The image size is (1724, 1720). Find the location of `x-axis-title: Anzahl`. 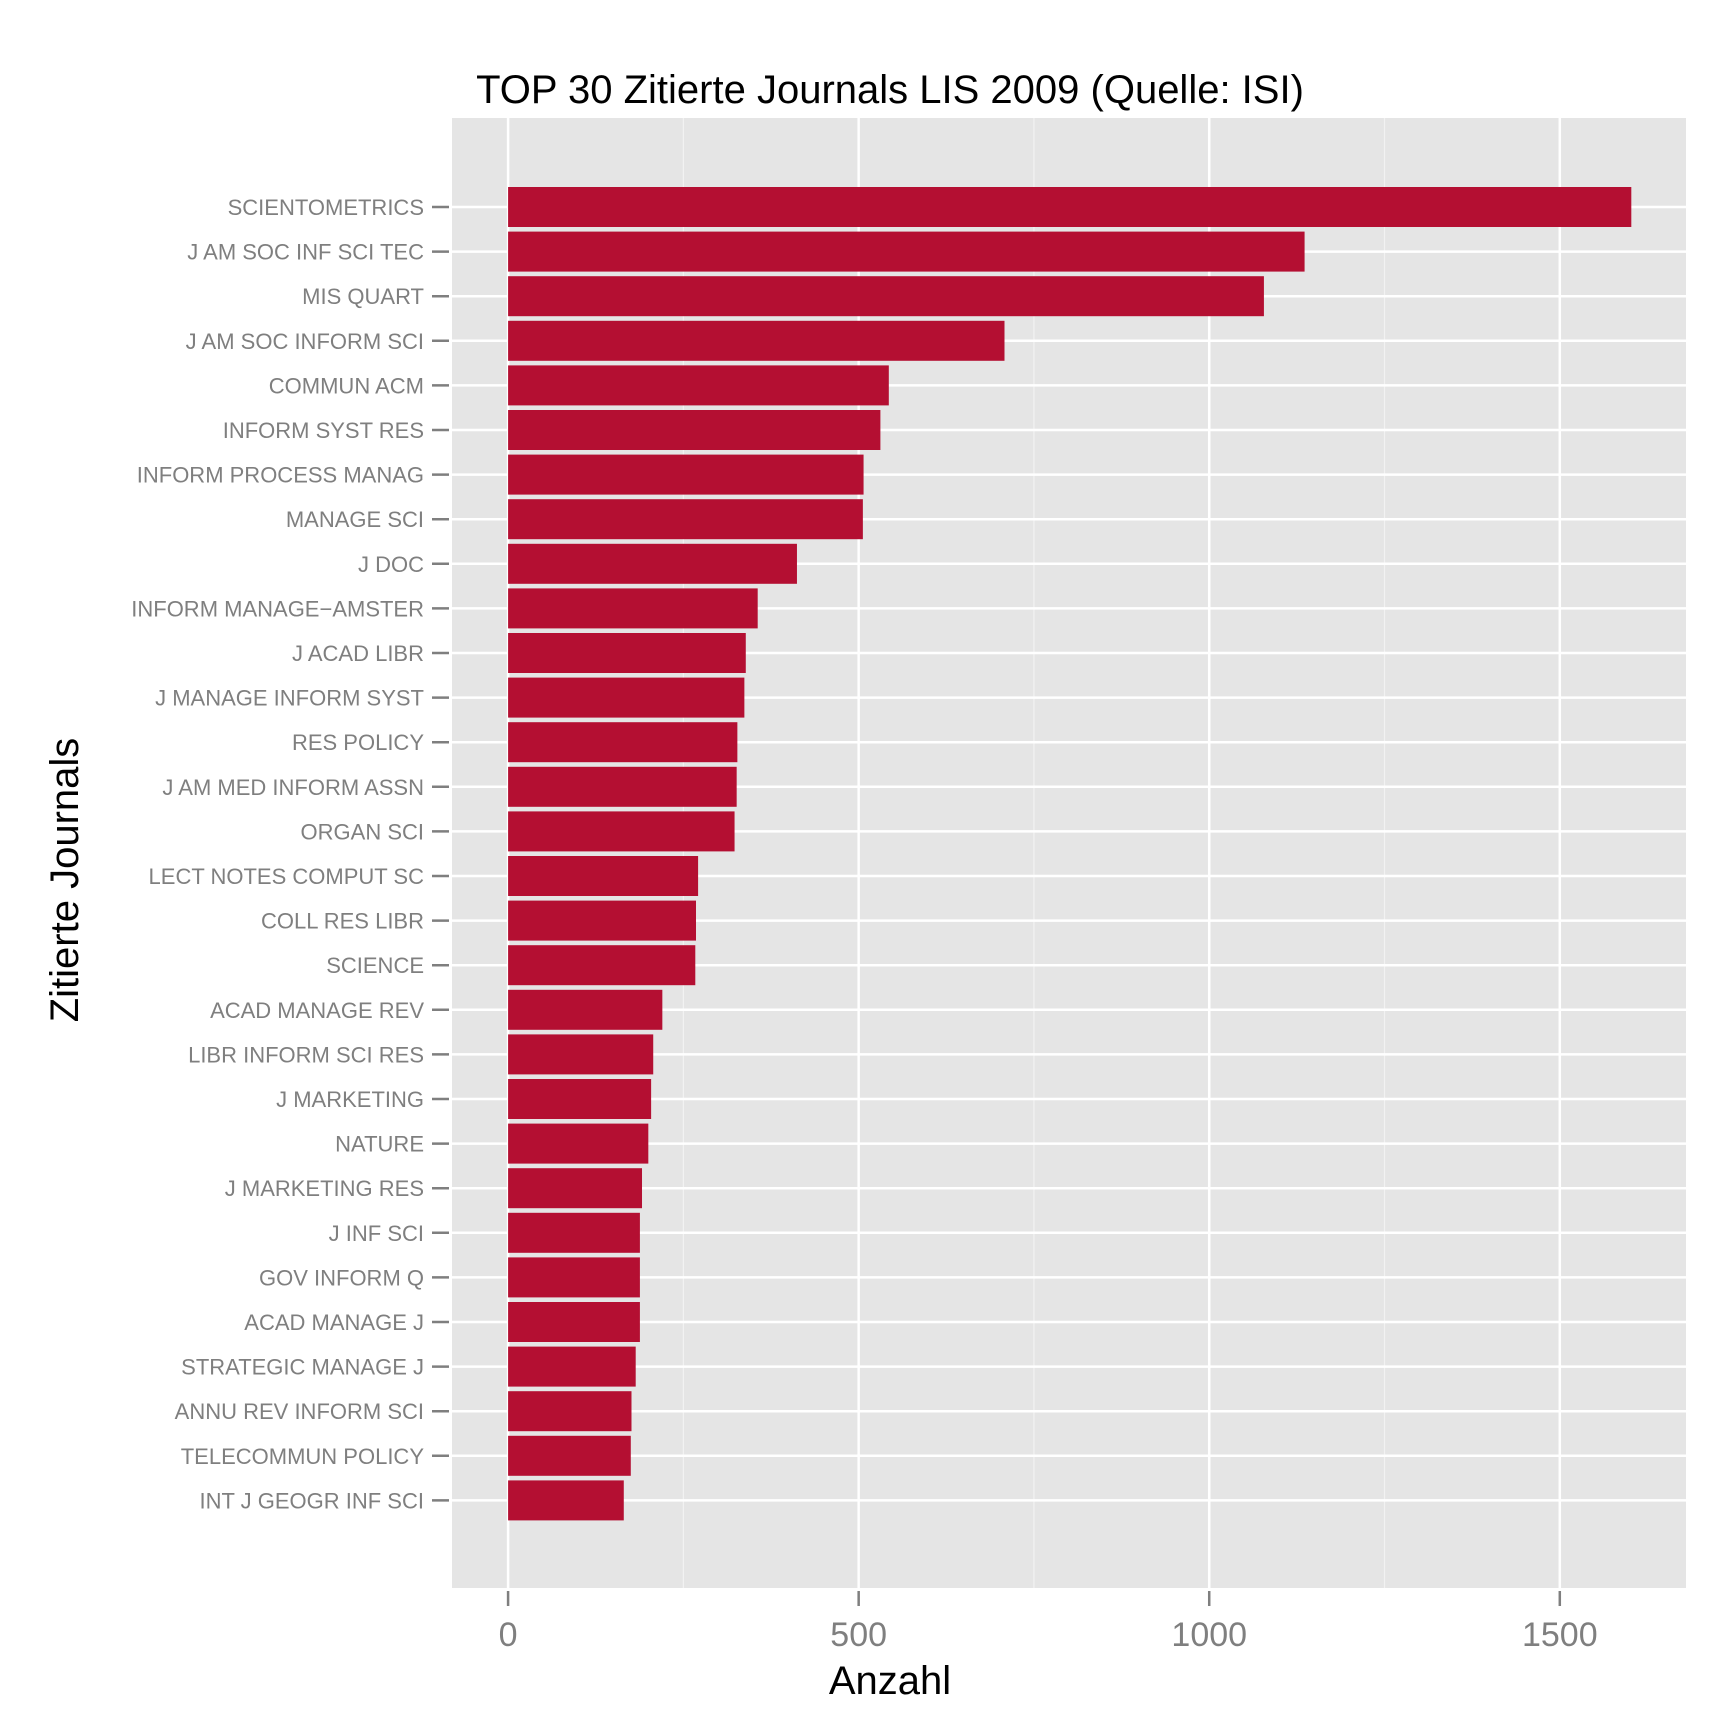

x-axis-title: Anzahl is located at coordinates (890, 1681).